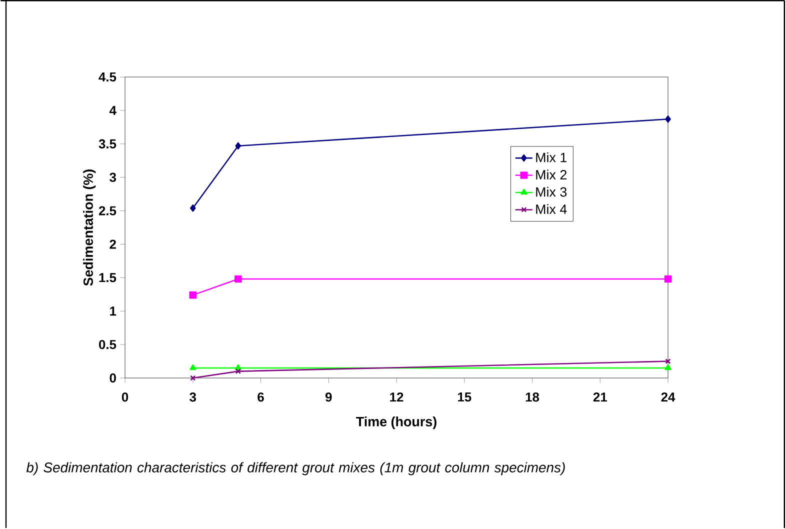  Describe the element at coordinates (533, 397) in the screenshot. I see `x-tick-label: 18` at that location.